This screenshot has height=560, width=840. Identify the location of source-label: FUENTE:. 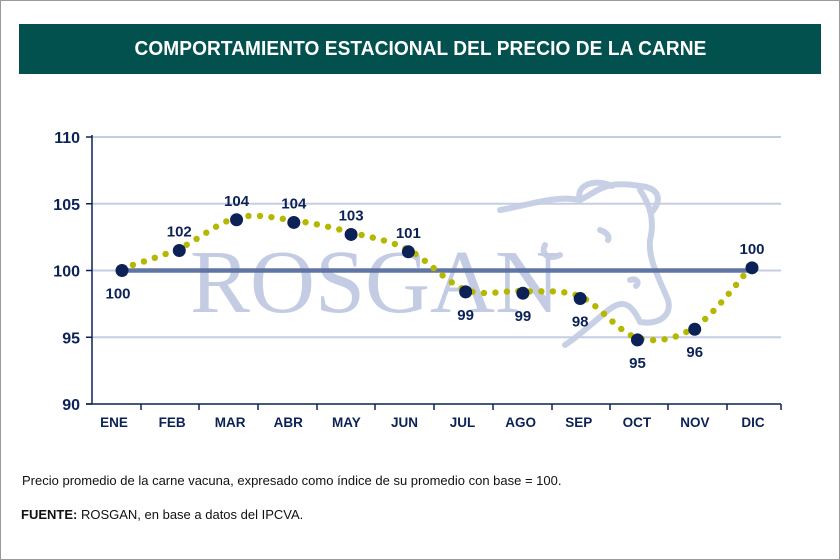
(49, 514).